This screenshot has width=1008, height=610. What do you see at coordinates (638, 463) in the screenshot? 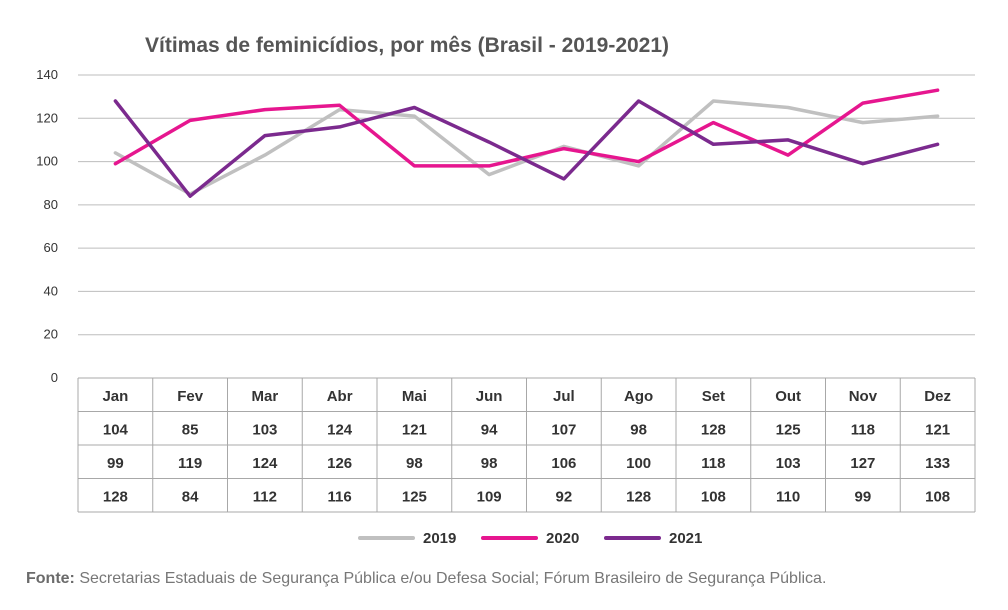
I see `data-label: 100` at bounding box center [638, 463].